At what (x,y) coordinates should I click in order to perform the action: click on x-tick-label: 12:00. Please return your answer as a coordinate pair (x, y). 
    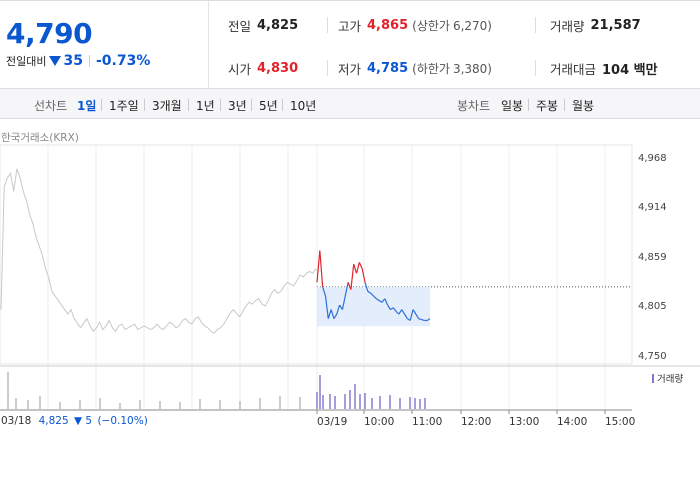
    Looking at the image, I should click on (476, 422).